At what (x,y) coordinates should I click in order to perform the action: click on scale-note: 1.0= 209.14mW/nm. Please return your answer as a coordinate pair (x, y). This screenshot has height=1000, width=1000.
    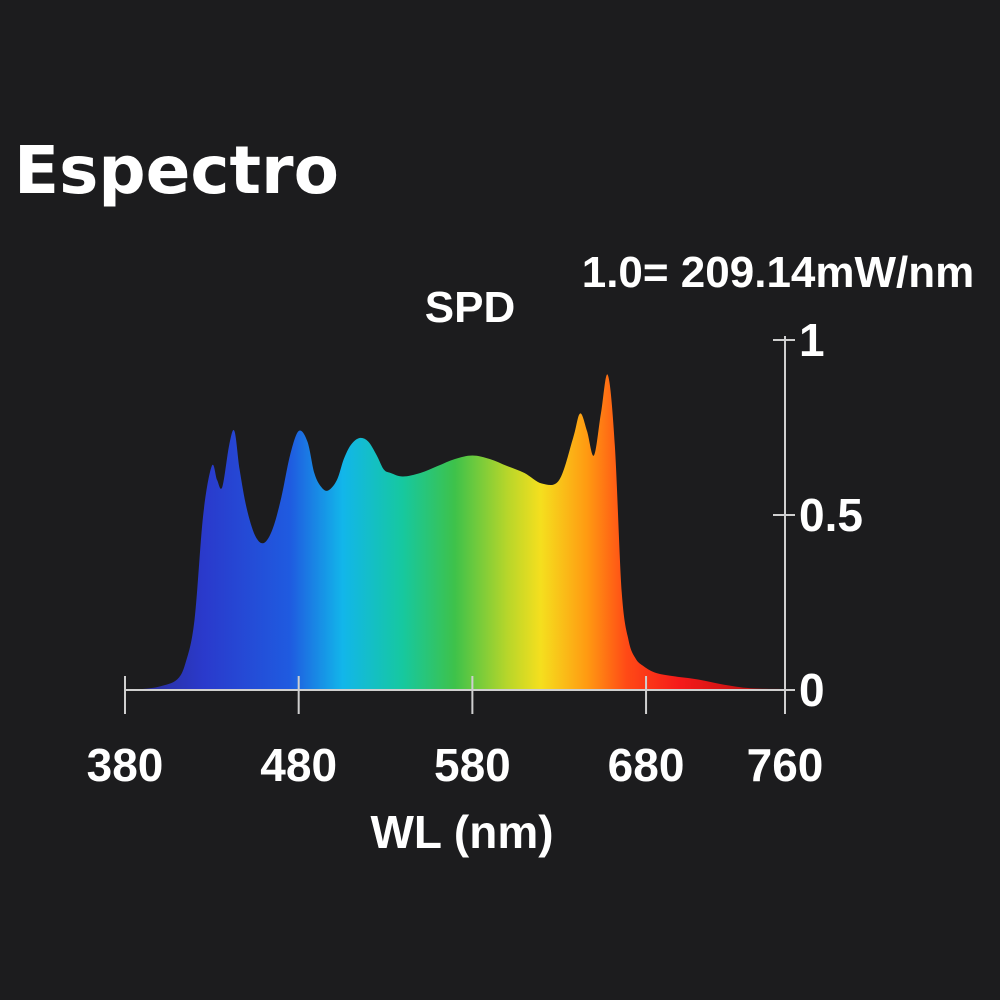
    Looking at the image, I should click on (778, 272).